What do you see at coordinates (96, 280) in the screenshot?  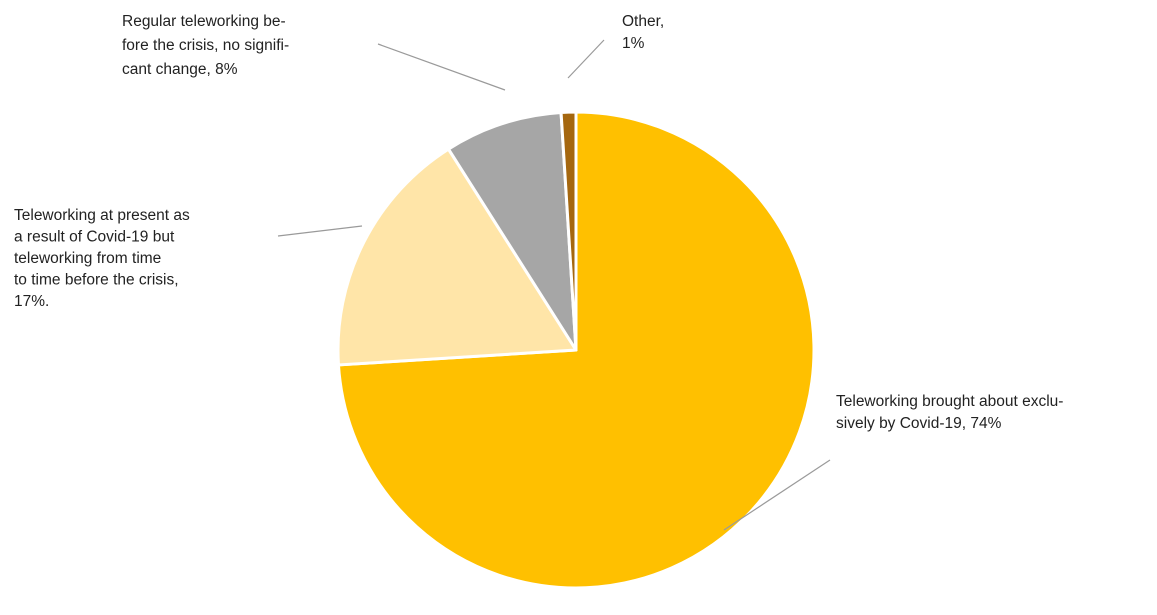 I see `slice-label-line: to time before the crisis,` at bounding box center [96, 280].